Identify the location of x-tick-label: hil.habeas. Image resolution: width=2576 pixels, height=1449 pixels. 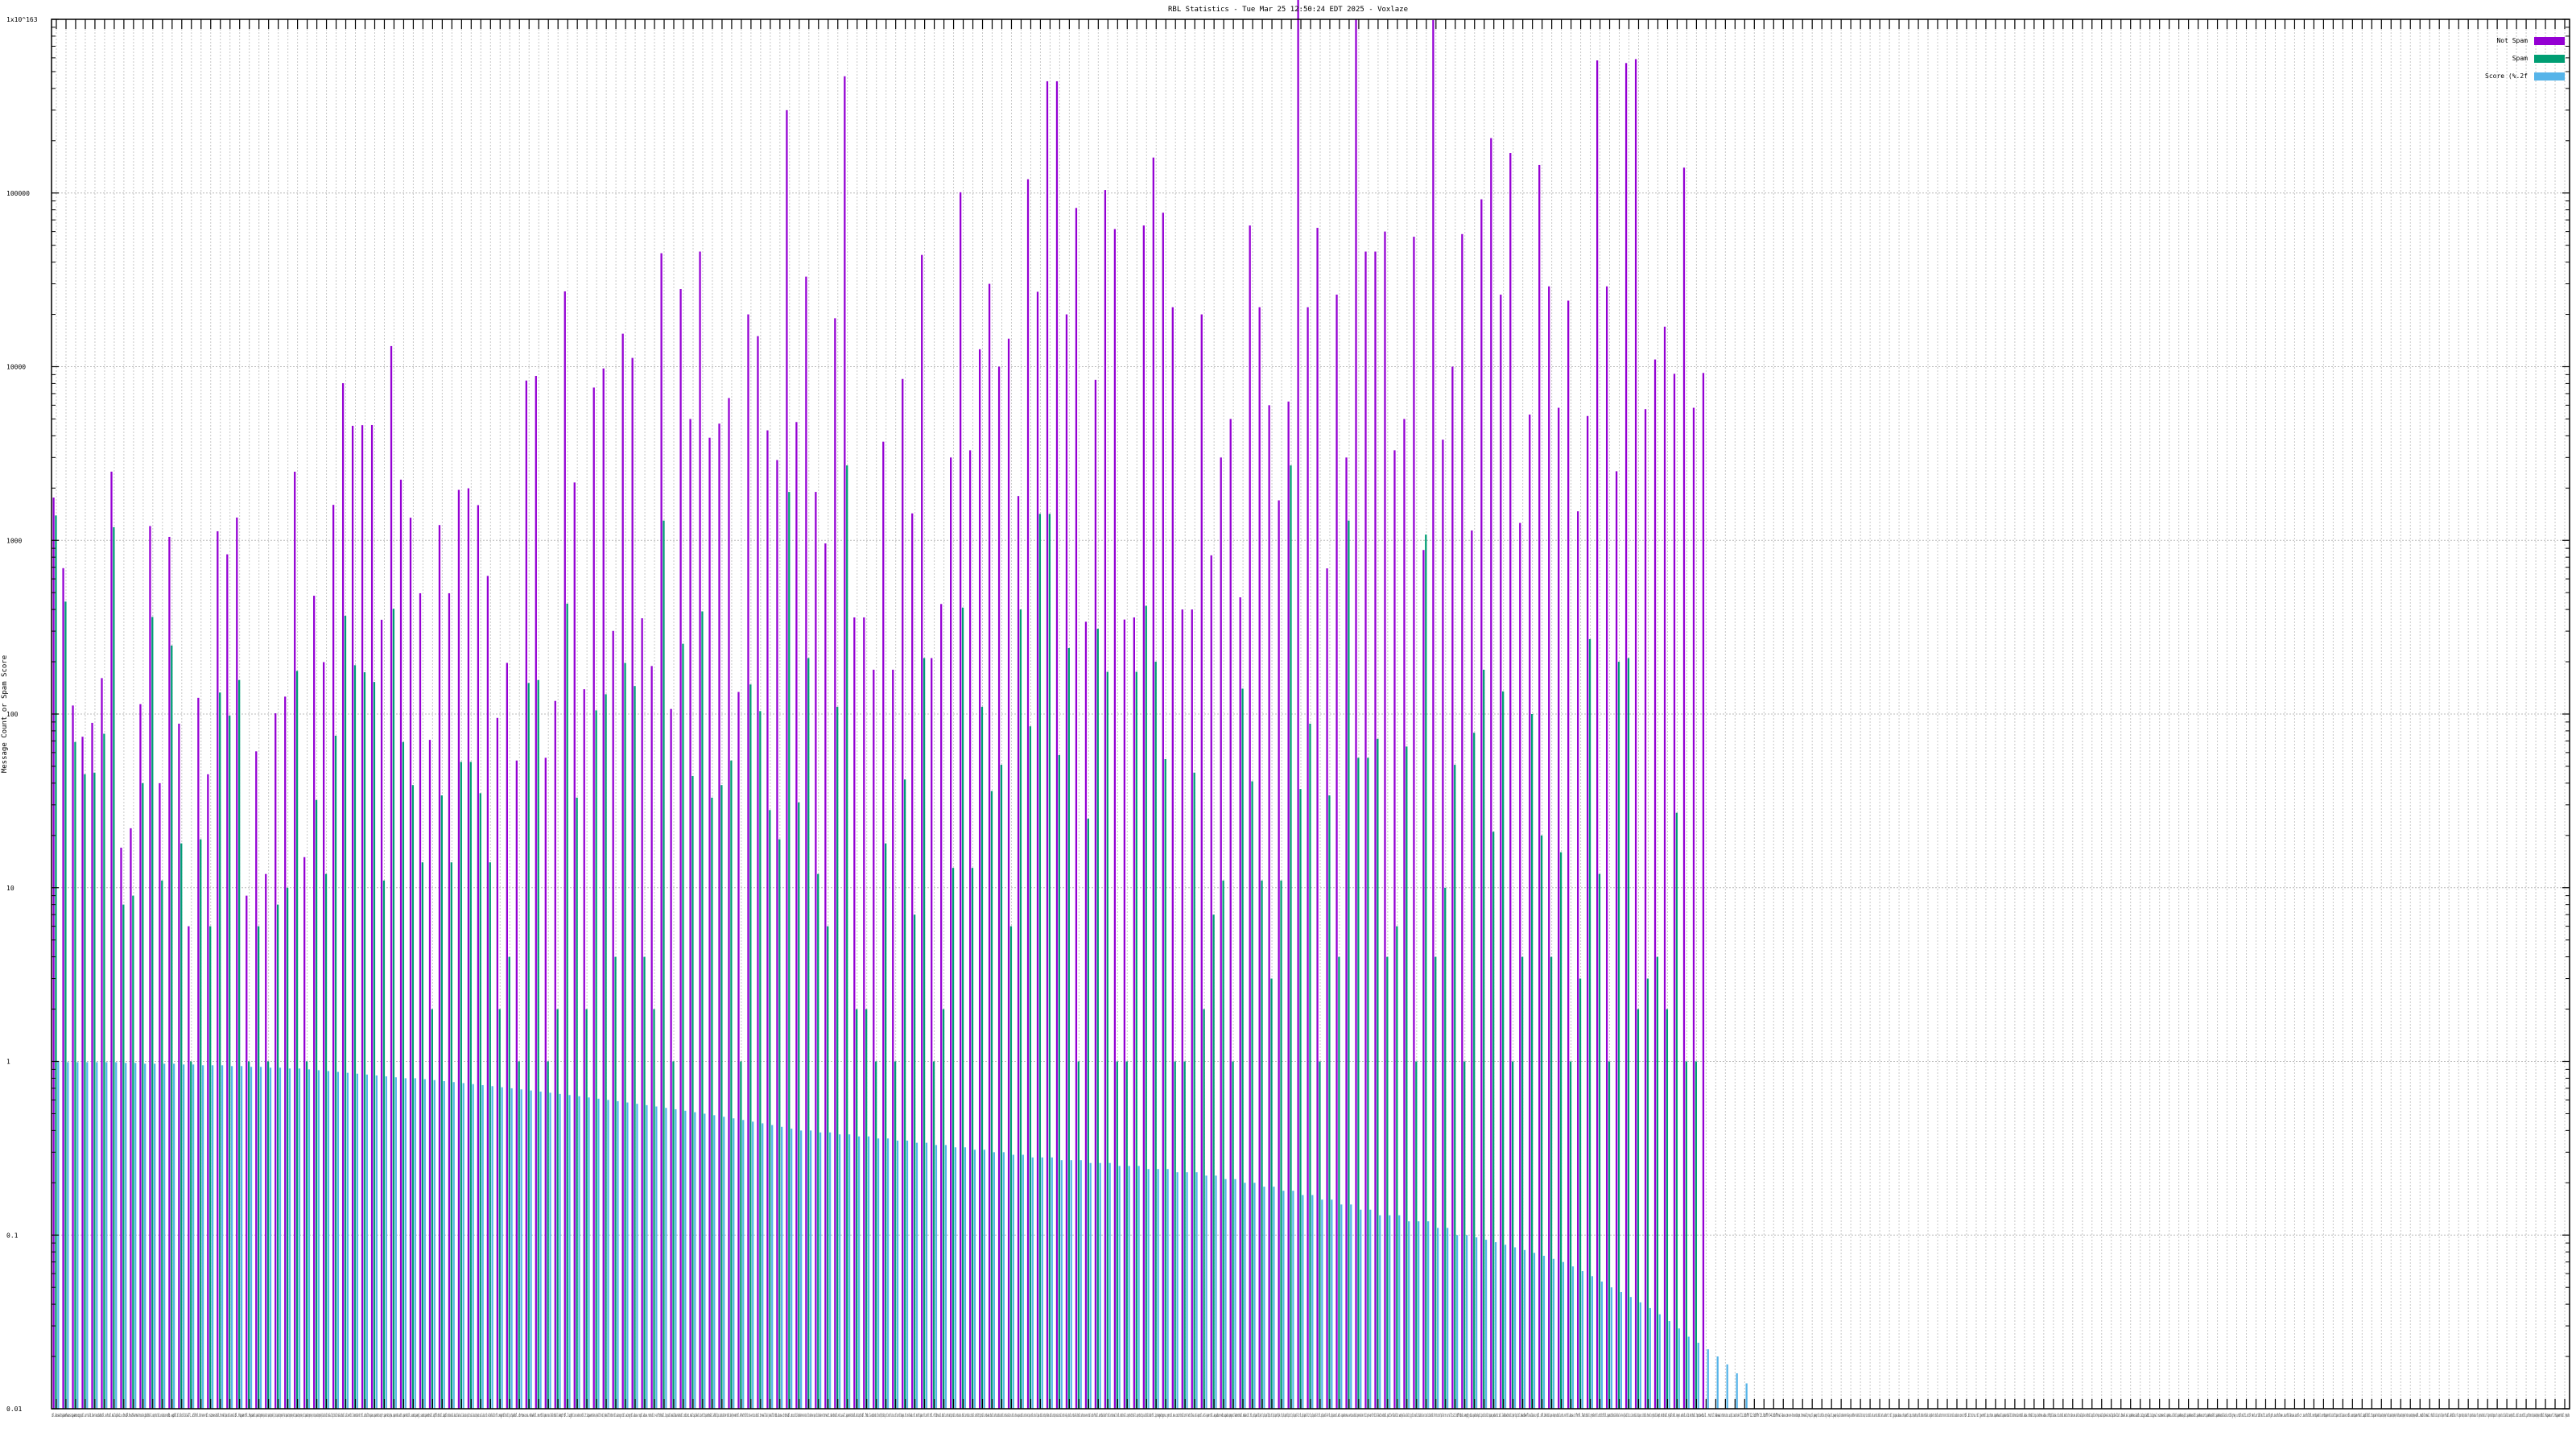
(1715, 1415).